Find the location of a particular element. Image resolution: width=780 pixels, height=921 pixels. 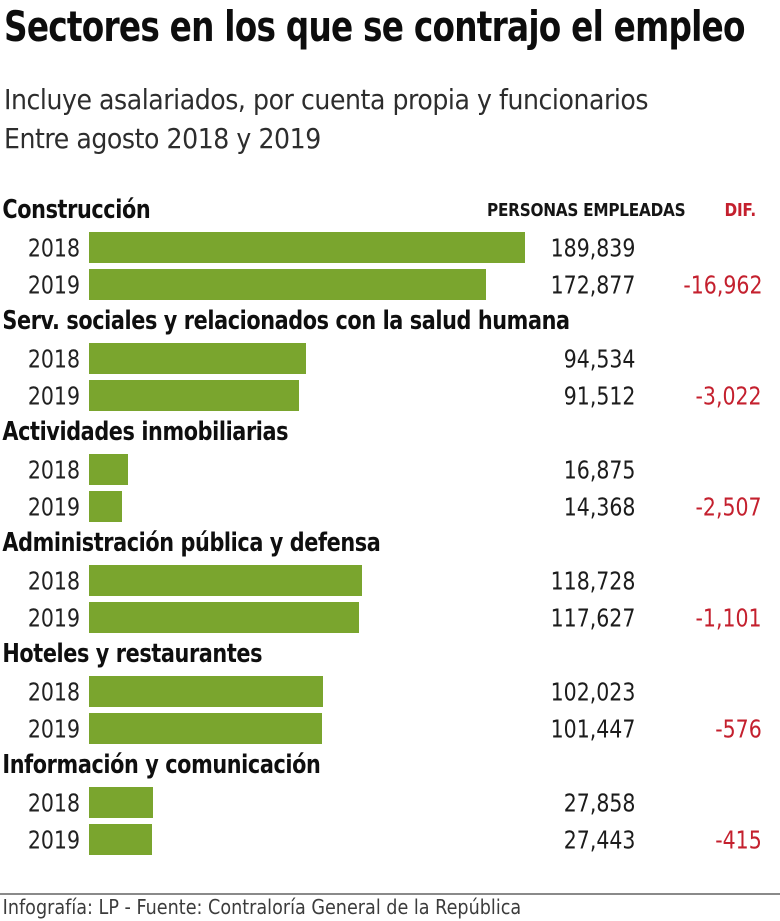

sector-rows: 2018 16,875 2019 14,368 -2,507 is located at coordinates (390, 488).